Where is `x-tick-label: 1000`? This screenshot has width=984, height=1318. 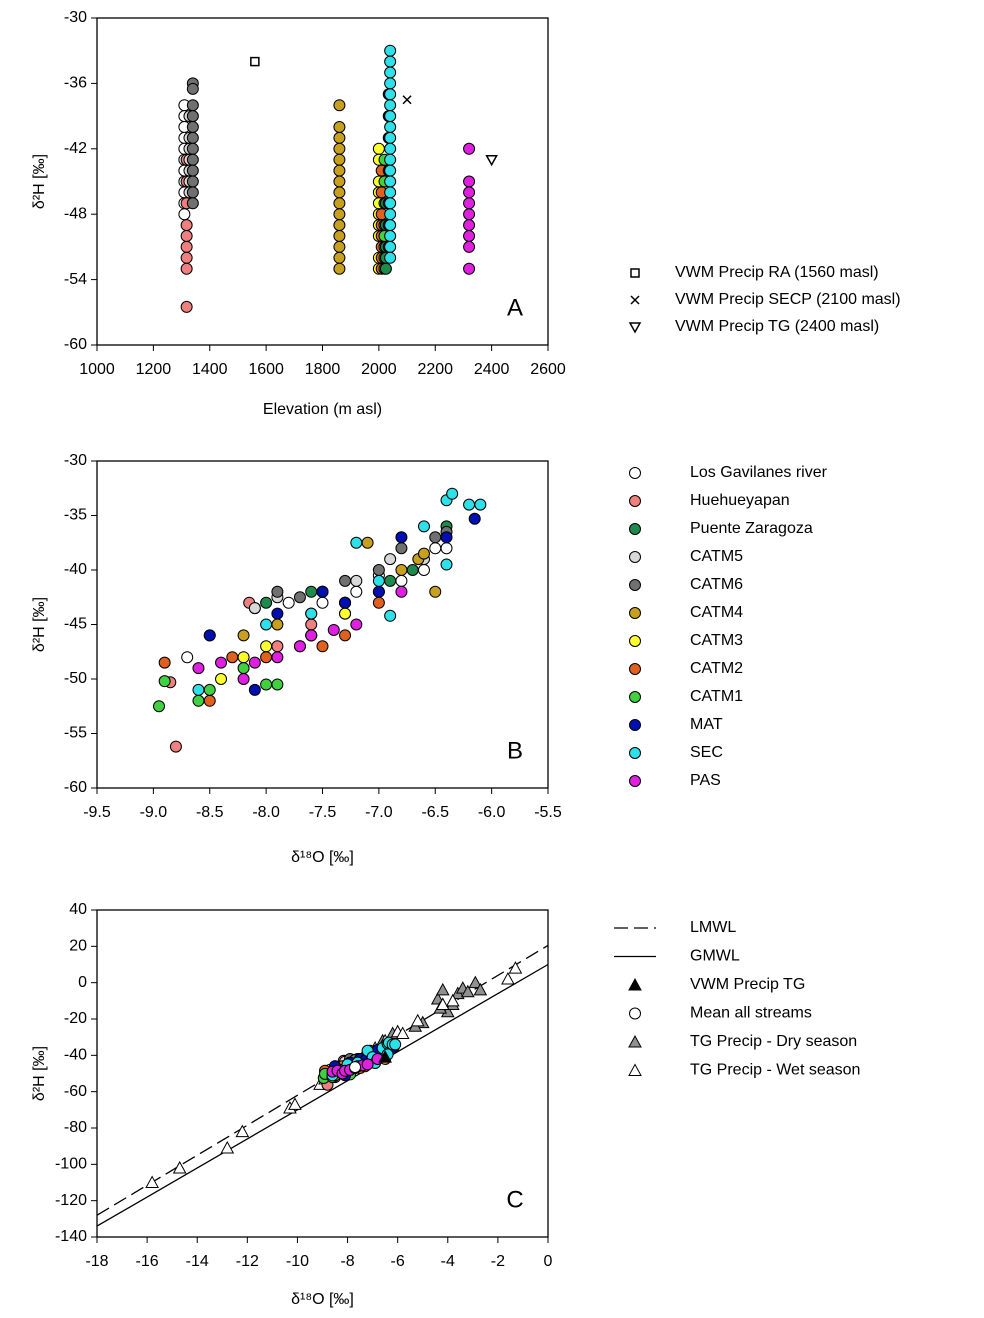
x-tick-label: 1000 is located at coordinates (97, 369).